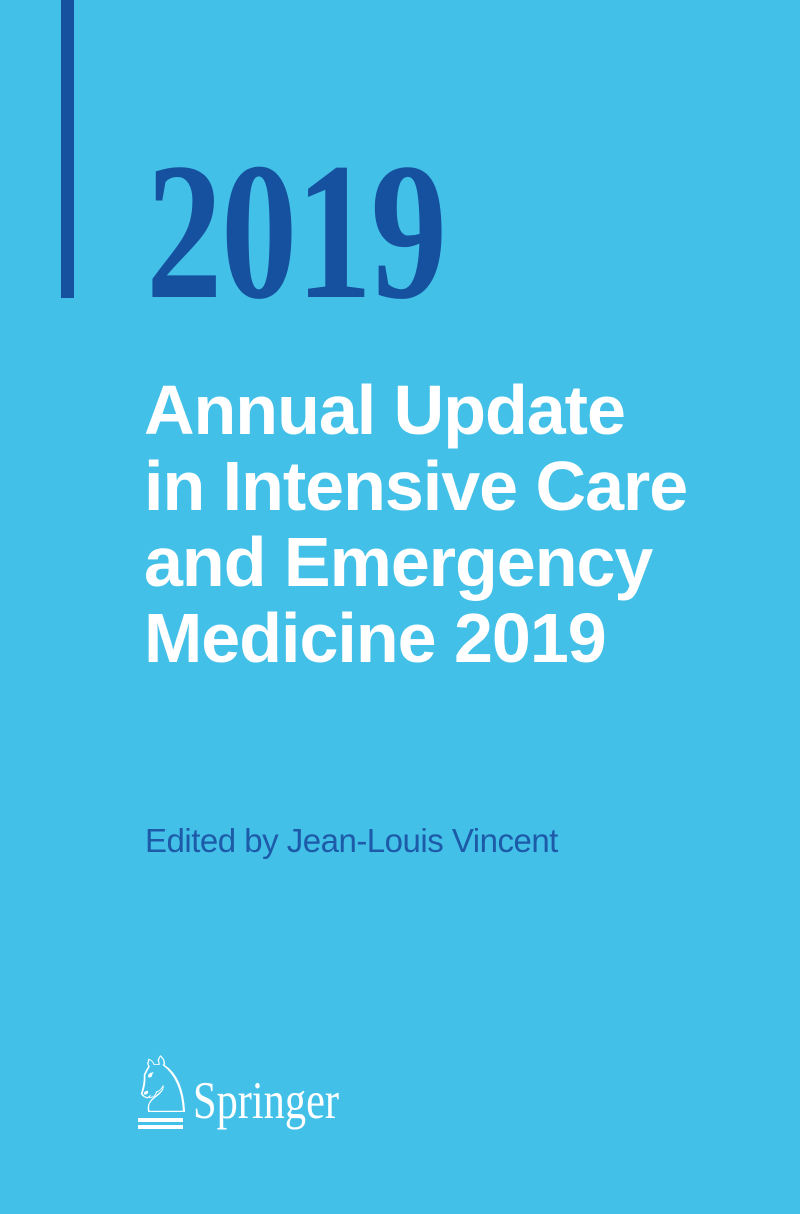 Image resolution: width=800 pixels, height=1214 pixels. What do you see at coordinates (375, 638) in the screenshot?
I see `title-line-4: Medicine 2019` at bounding box center [375, 638].